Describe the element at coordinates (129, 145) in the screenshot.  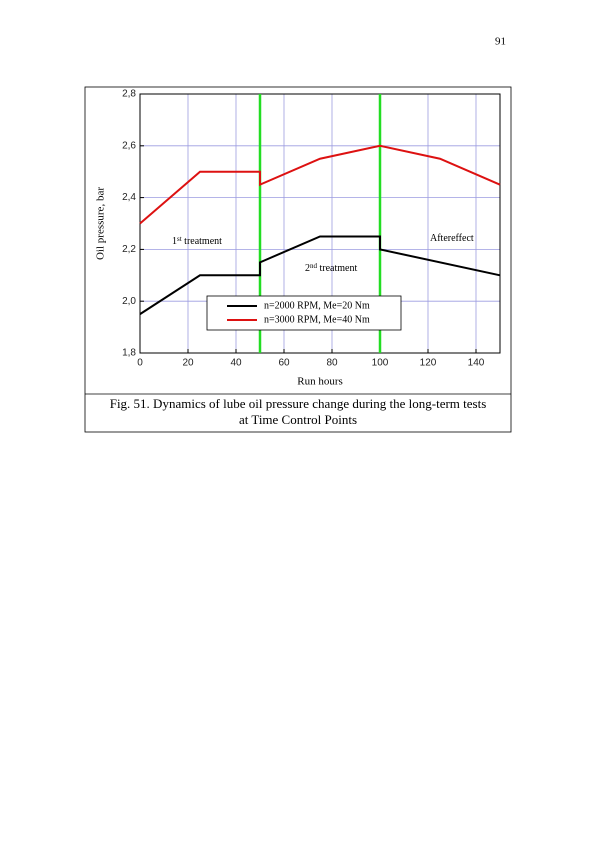
I see `y-tick-label: 2,6` at that location.